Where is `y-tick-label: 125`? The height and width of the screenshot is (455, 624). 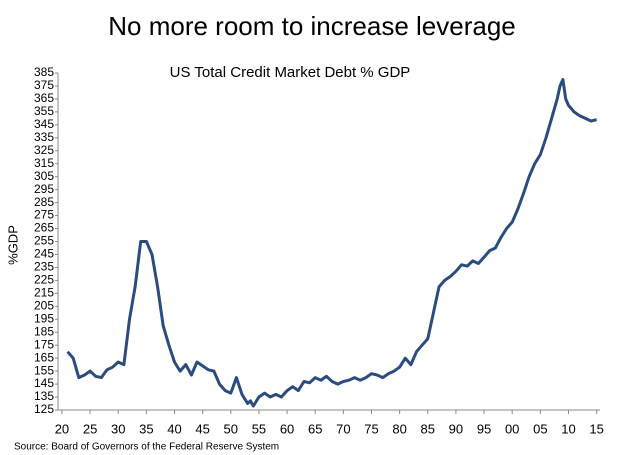
y-tick-label: 125 is located at coordinates (44, 409).